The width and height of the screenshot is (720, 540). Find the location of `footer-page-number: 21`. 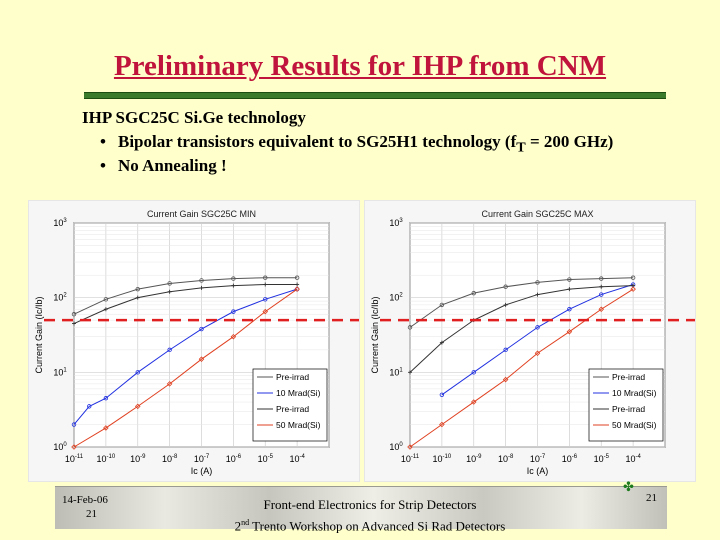

footer-page-number: 21 is located at coordinates (651, 498).